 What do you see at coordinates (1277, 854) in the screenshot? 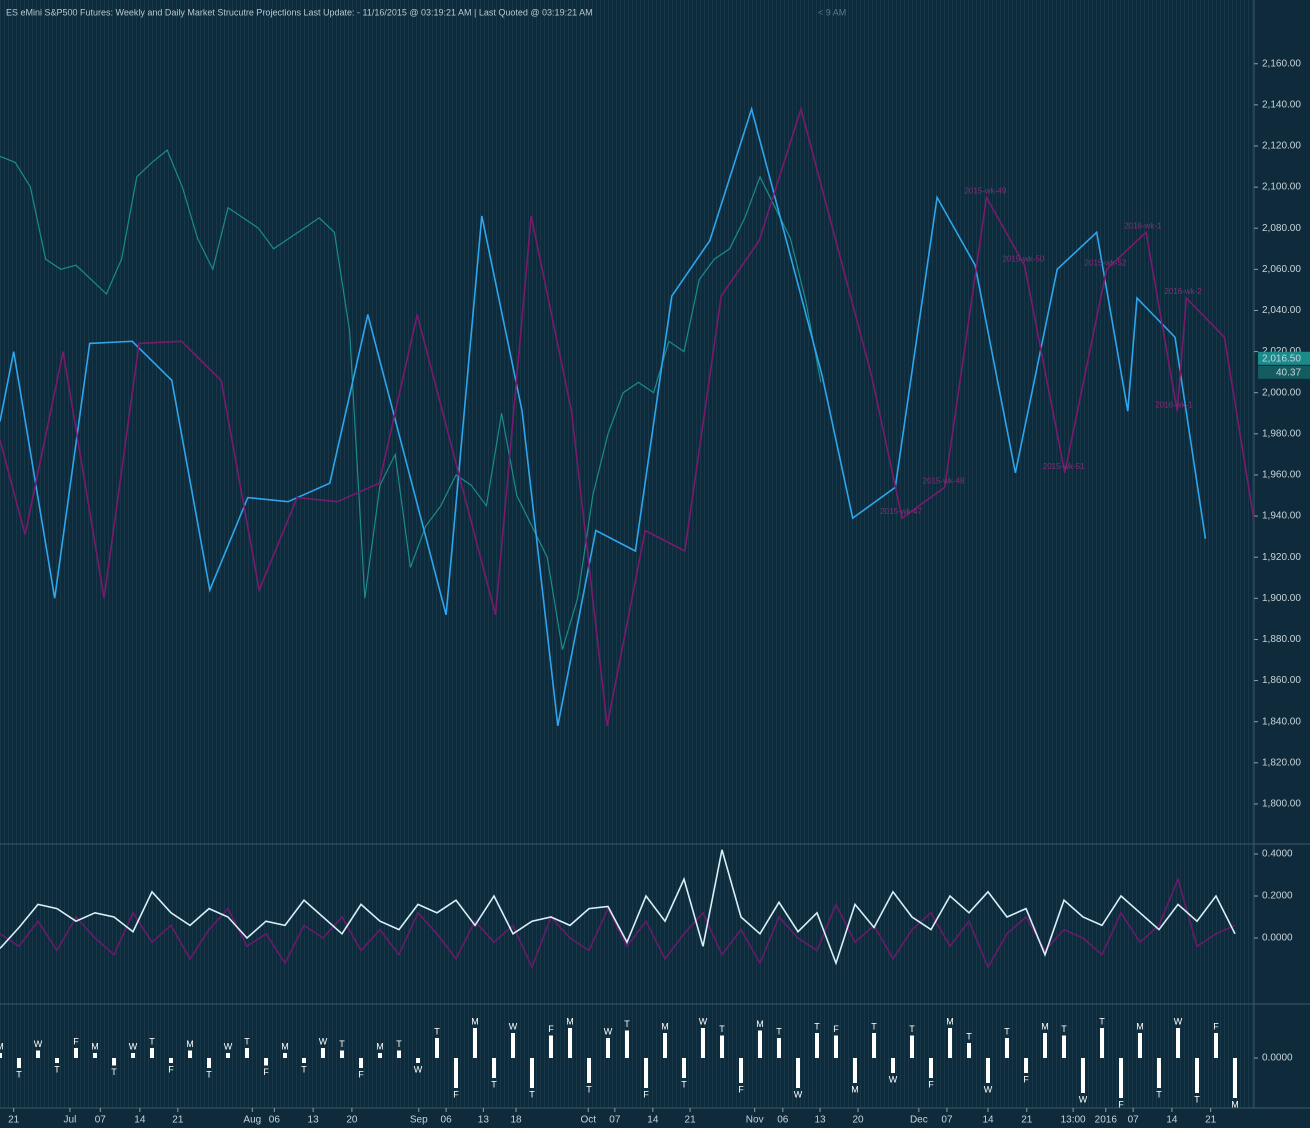
I see `y-tick-label: 0.4000` at bounding box center [1277, 854].